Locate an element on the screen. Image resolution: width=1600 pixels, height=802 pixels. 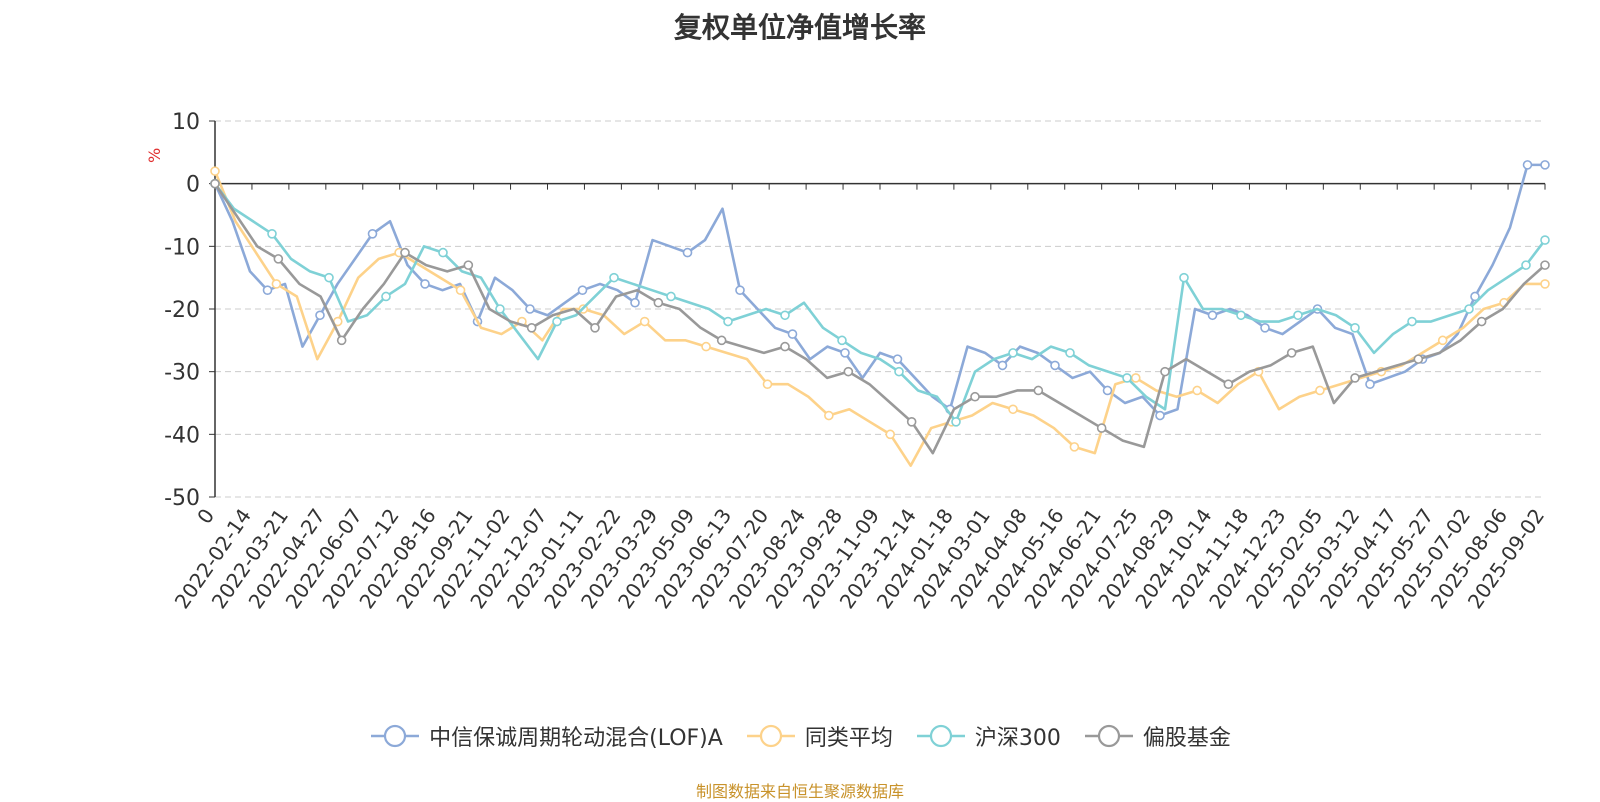
y-tick-label: -10 is located at coordinates (182, 247).